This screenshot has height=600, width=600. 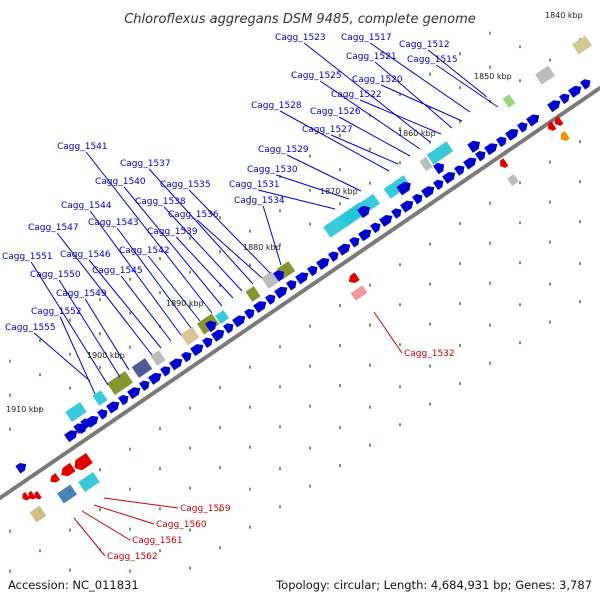 I want to click on scale-label: 1840 kbp, so click(x=564, y=15).